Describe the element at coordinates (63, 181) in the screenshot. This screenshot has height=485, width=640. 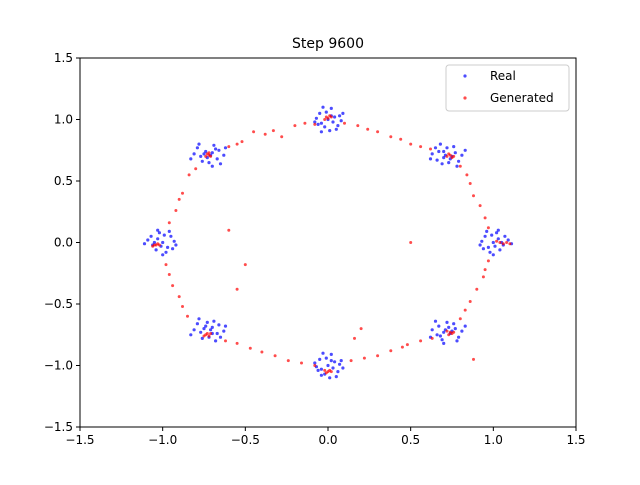
I see `y-tick-label: 0.5` at that location.